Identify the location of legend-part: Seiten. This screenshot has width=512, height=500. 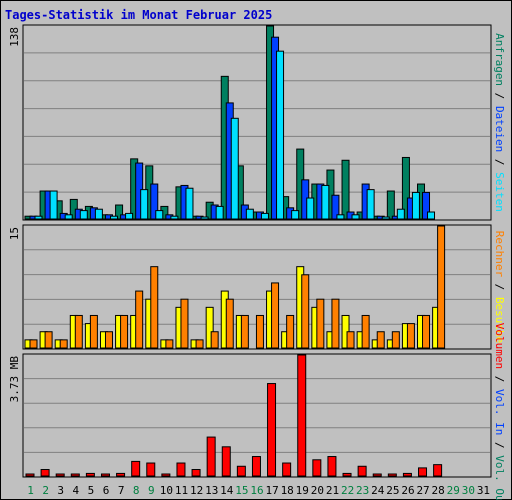
(499, 192).